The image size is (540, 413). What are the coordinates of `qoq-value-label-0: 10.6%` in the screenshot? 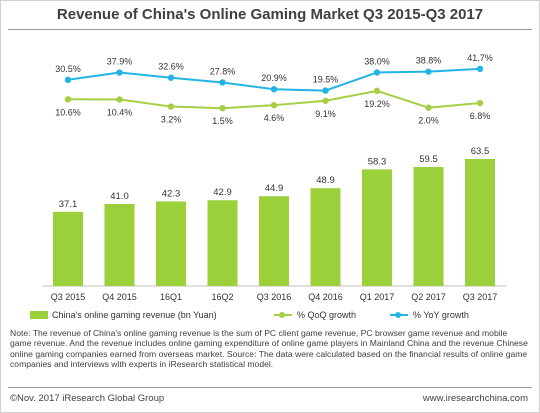 It's located at (68, 112).